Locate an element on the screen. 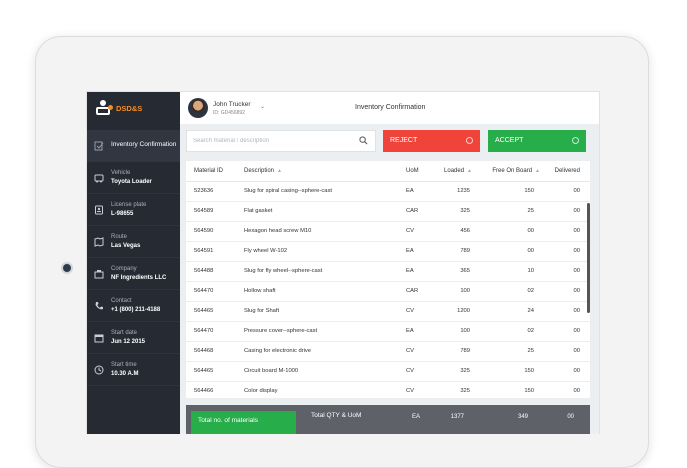  cell-material-id: 564590 is located at coordinates (204, 231).